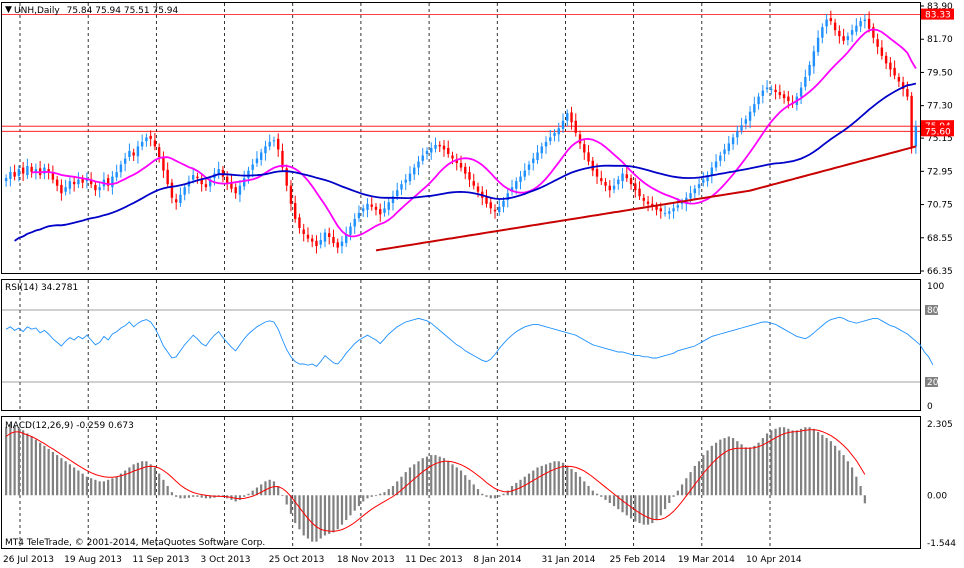  I want to click on price-axis-tick-label: 81.70, so click(940, 40).